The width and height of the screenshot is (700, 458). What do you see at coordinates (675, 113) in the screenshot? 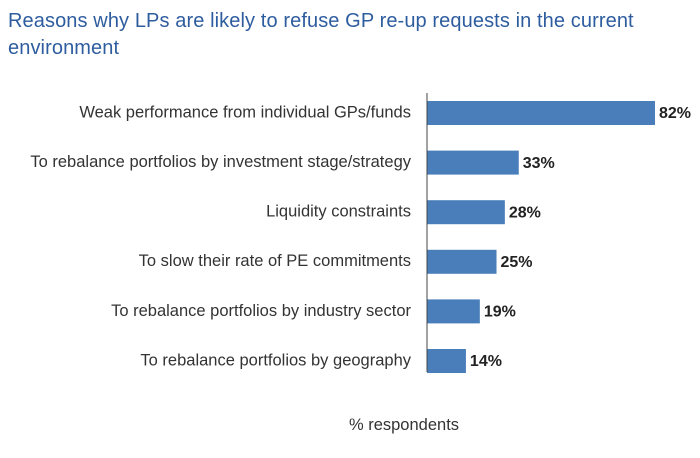
I see `value-label: 82%` at bounding box center [675, 113].